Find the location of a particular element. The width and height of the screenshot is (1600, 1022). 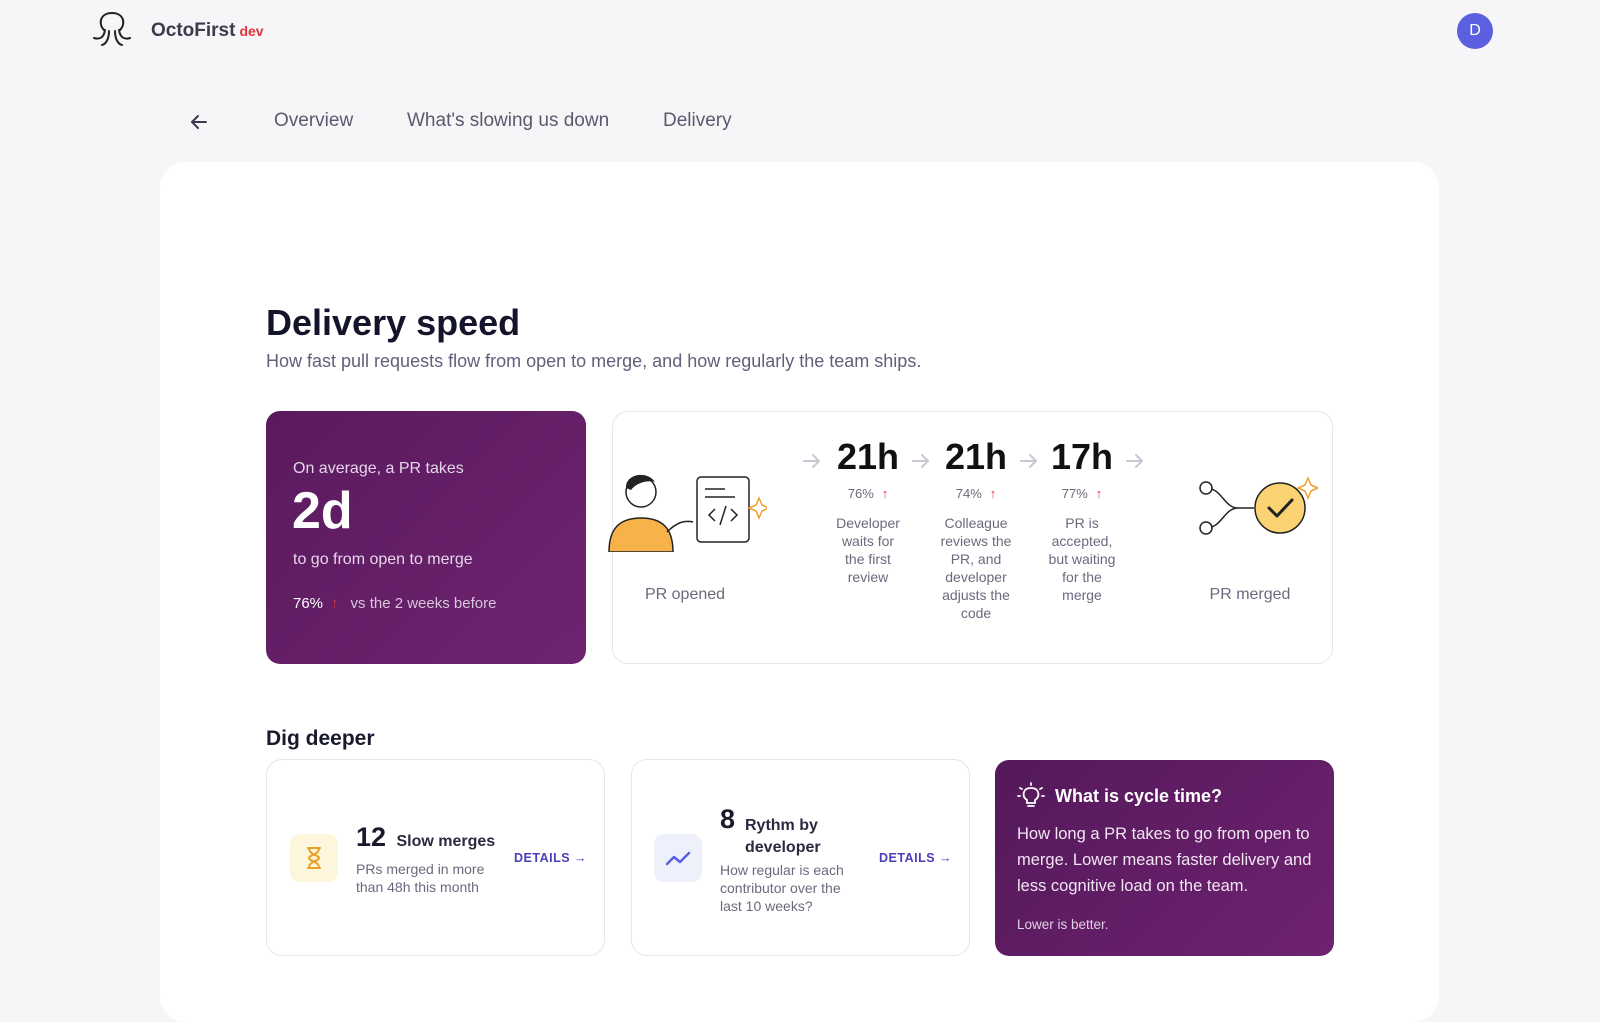

info-note: Lower is better. is located at coordinates (1063, 924).